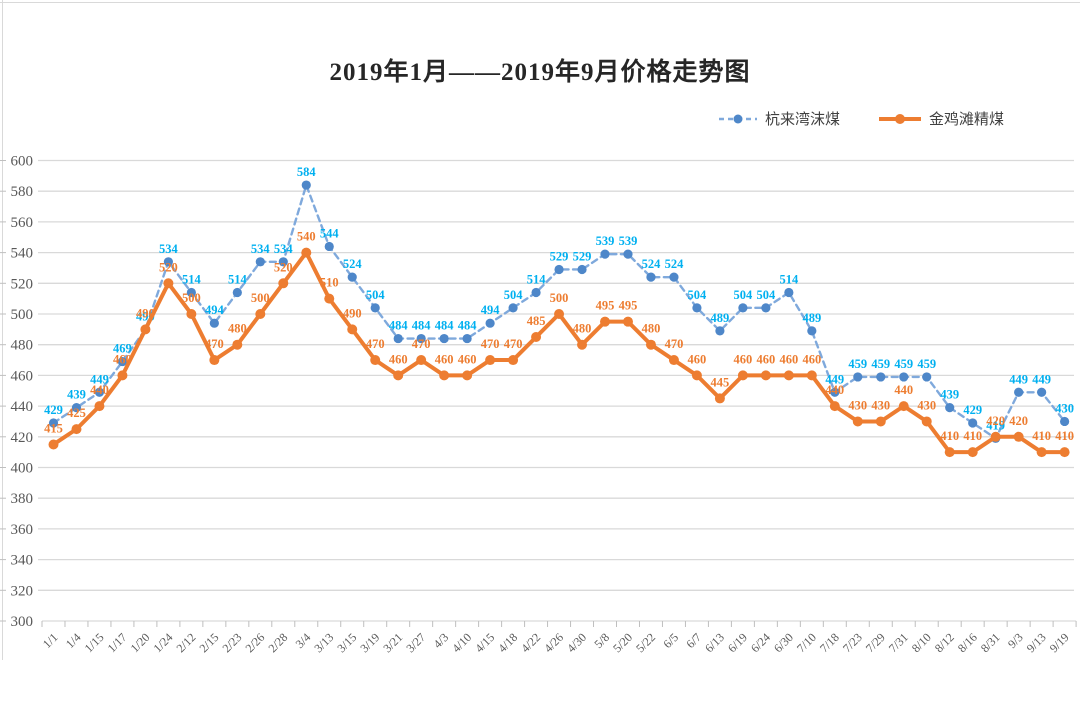 The height and width of the screenshot is (702, 1080). Describe the element at coordinates (392, 642) in the screenshot. I see `x-axis-tick-label: 3/21` at that location.